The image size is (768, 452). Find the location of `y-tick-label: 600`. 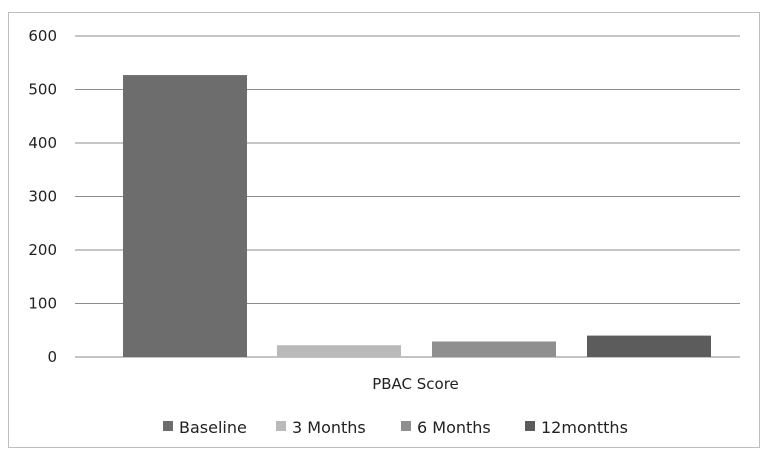

y-tick-label: 600 is located at coordinates (42, 36).